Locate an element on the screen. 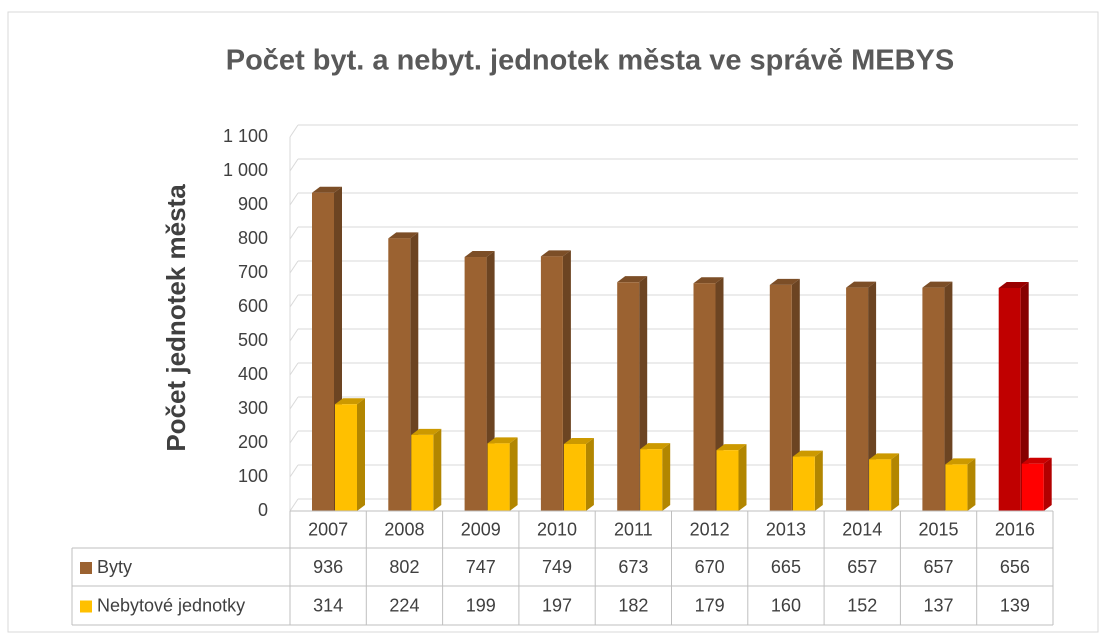 The width and height of the screenshot is (1112, 635). data-label: 802 is located at coordinates (404, 567).